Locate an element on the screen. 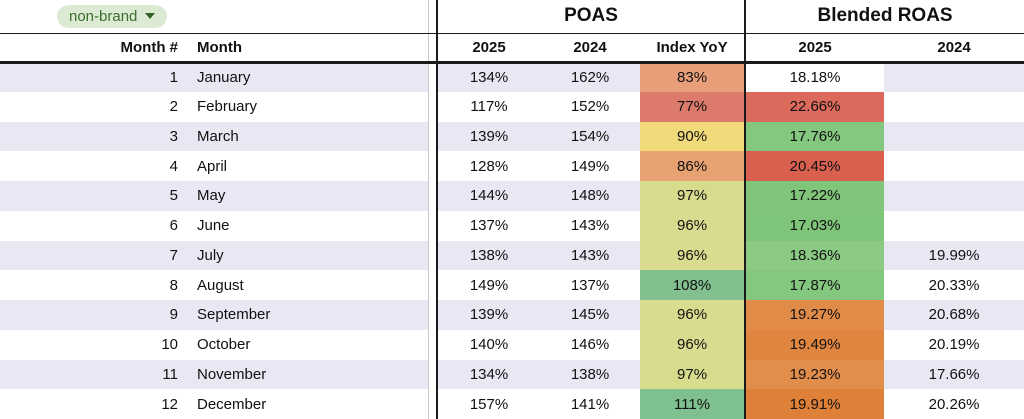  cell-month-number: 2 is located at coordinates (173, 107).